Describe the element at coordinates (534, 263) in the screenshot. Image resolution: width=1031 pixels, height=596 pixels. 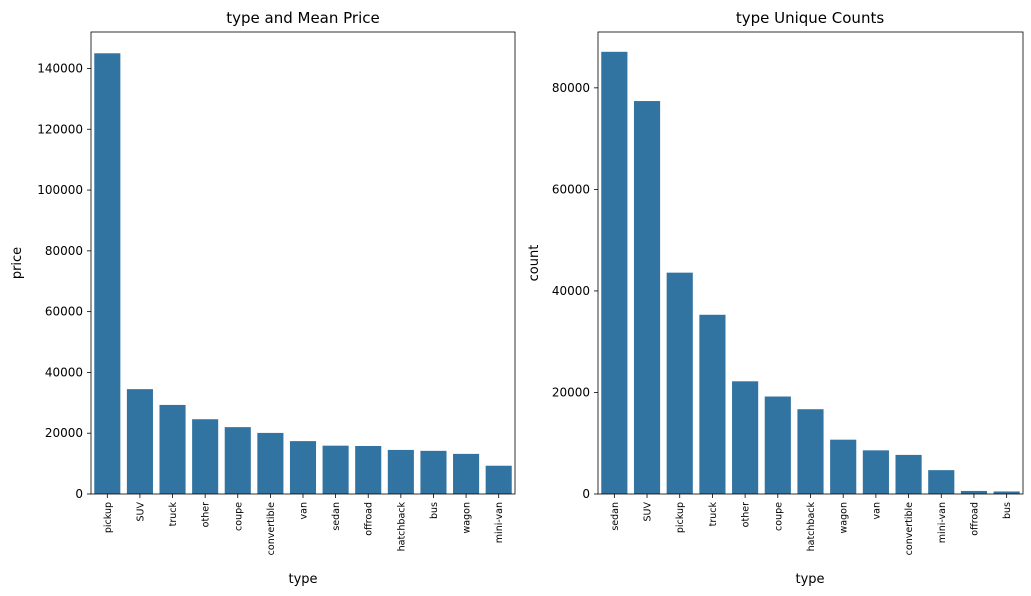
I see `y-axis-label: count` at that location.